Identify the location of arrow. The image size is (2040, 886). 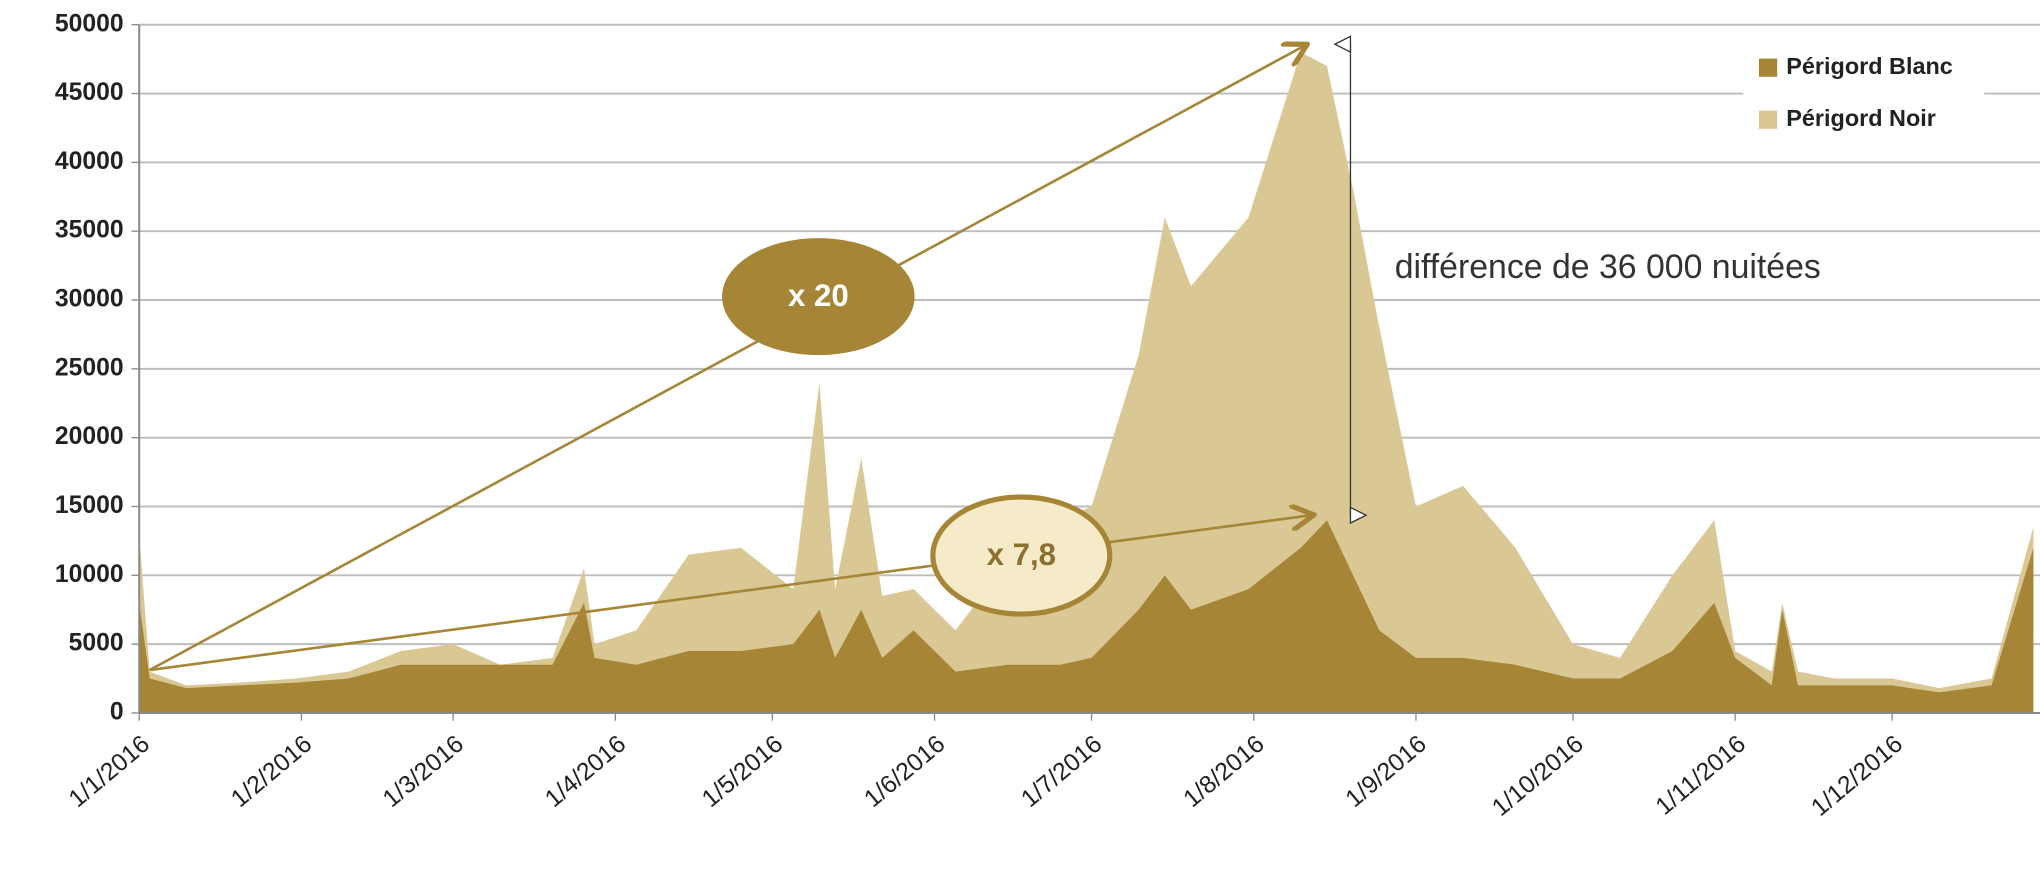
(730, 593).